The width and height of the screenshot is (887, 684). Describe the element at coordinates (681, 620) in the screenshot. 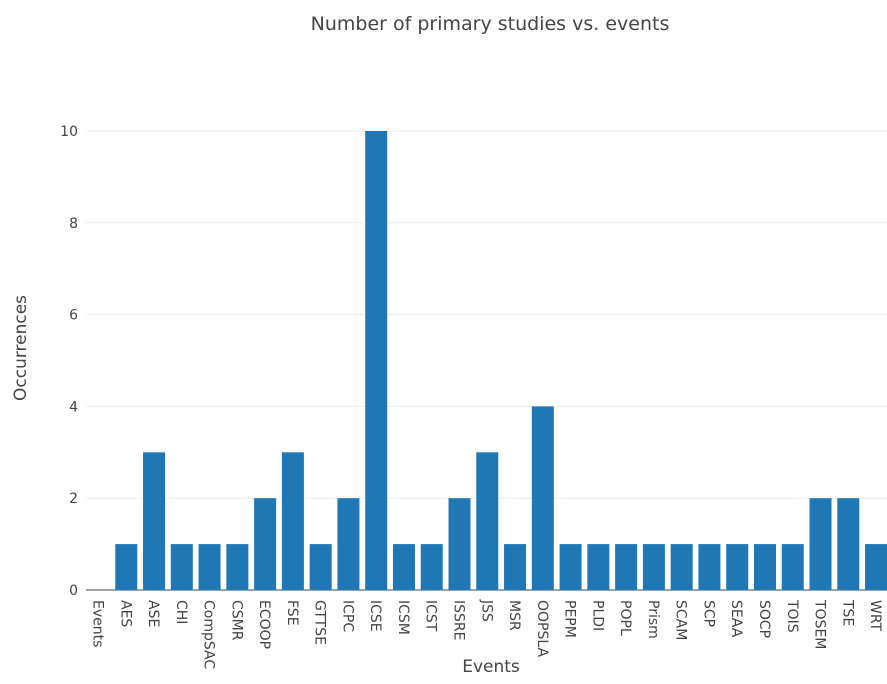

I see `x-tick-label: SCAM` at that location.